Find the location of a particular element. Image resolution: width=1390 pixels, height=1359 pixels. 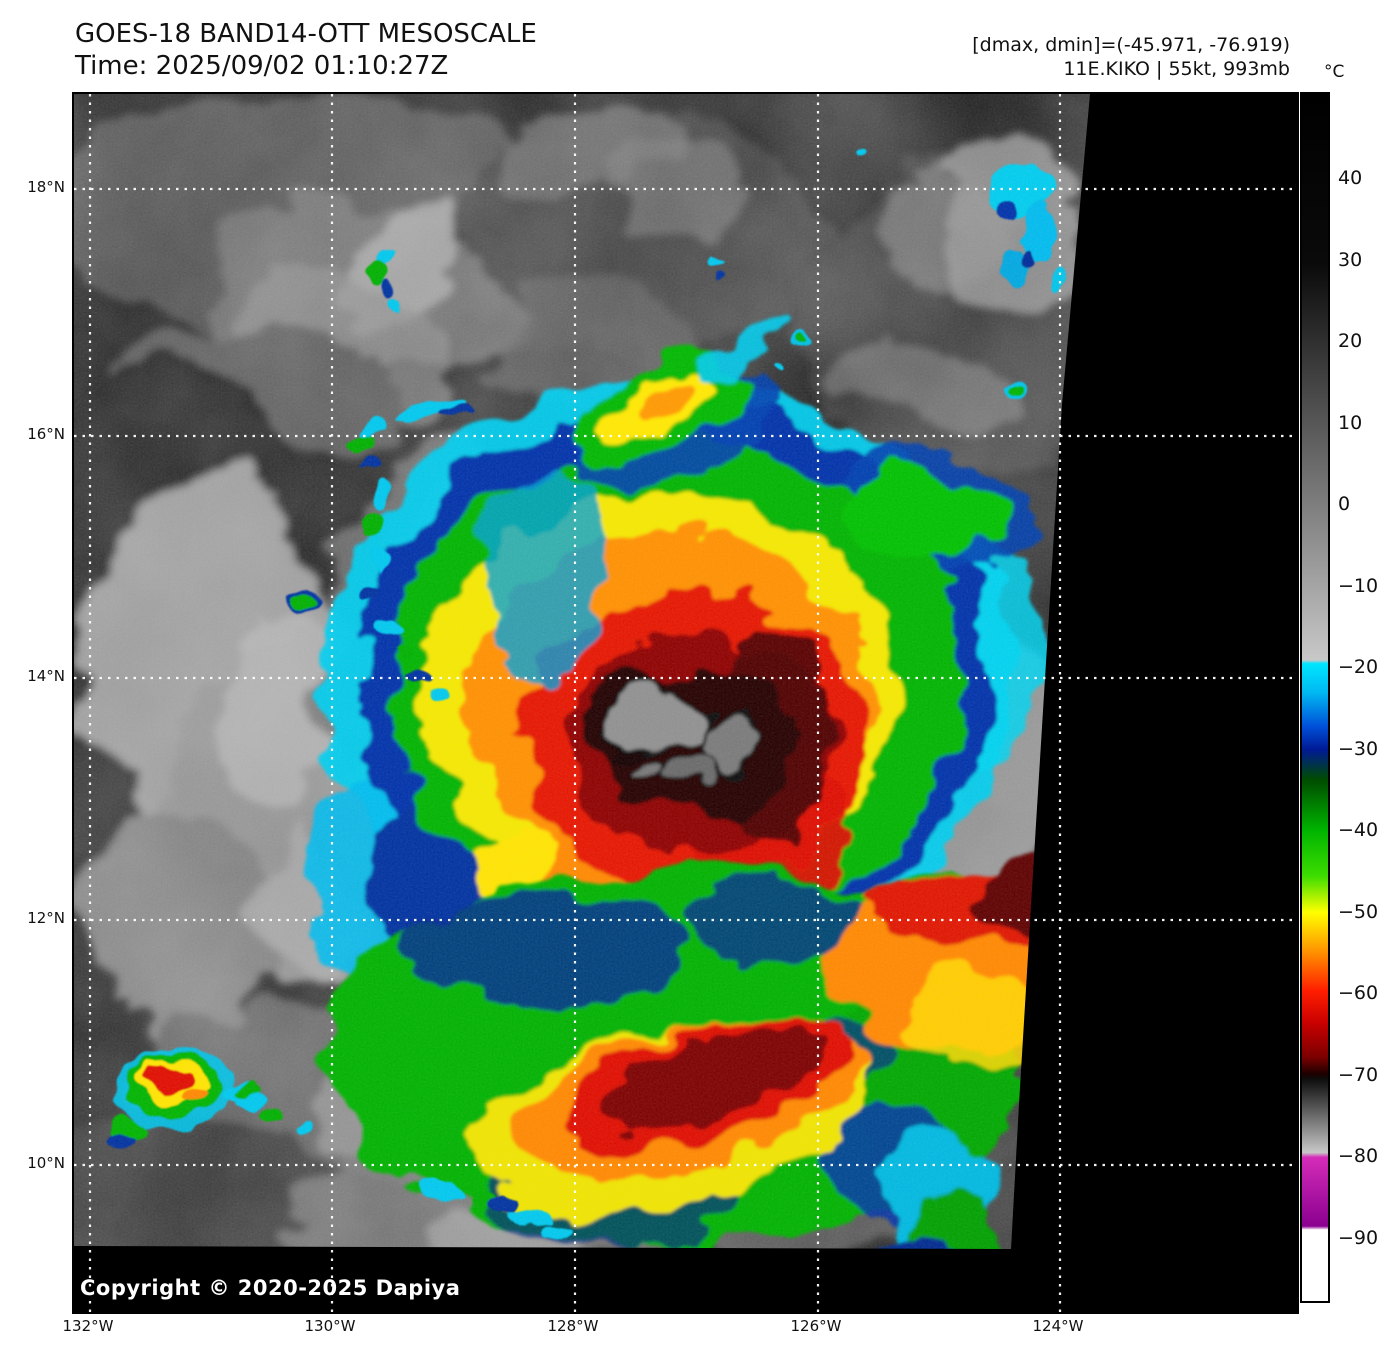

product-time: Time: 2025/09/02 01:10:27Z is located at coordinates (262, 66).